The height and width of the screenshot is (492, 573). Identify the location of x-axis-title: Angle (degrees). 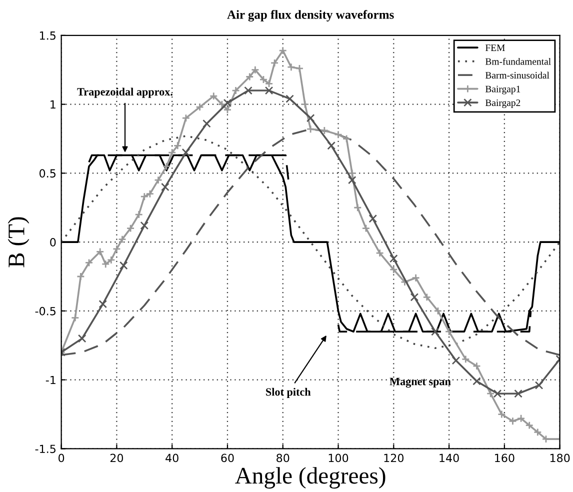
(310, 478).